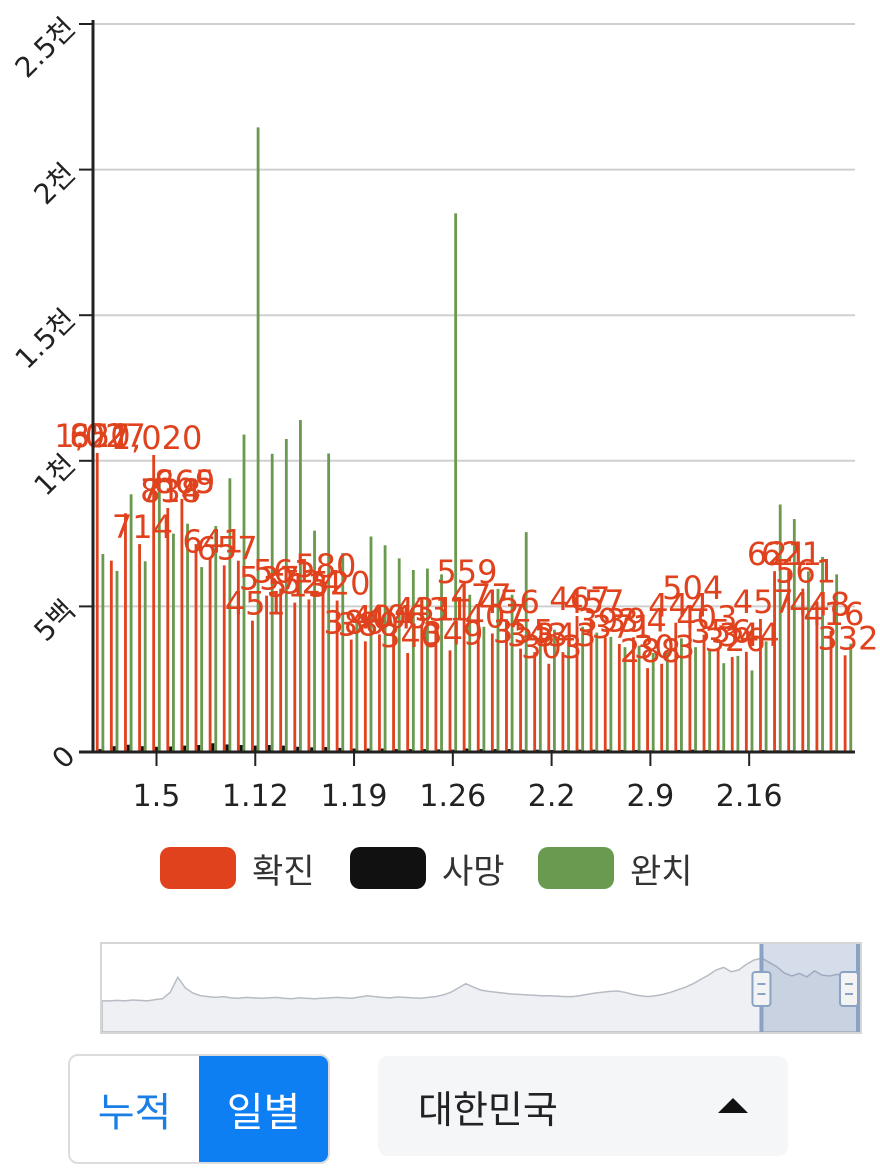 This screenshot has width=880, height=1175. Describe the element at coordinates (255, 796) in the screenshot. I see `x-tick-label-1: 1.12` at that location.